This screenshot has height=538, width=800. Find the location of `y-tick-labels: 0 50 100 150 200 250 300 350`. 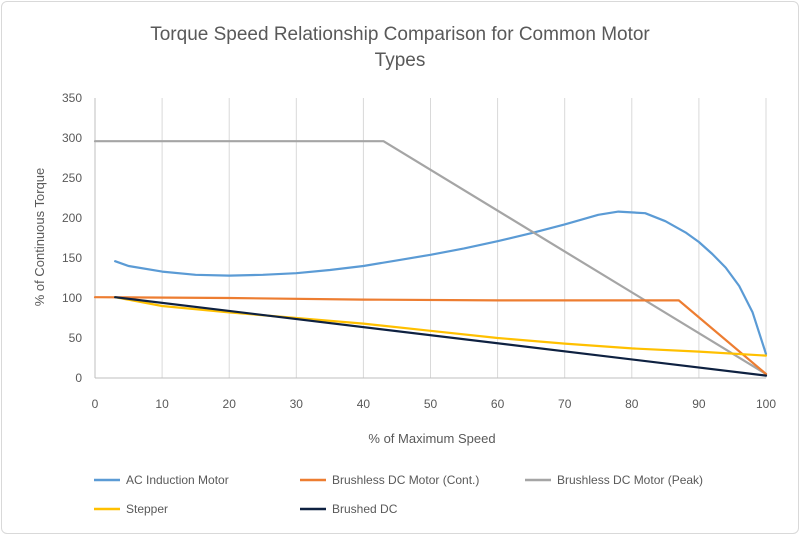

y-tick-labels: 0 50 100 150 200 250 300 350 is located at coordinates (72, 238).